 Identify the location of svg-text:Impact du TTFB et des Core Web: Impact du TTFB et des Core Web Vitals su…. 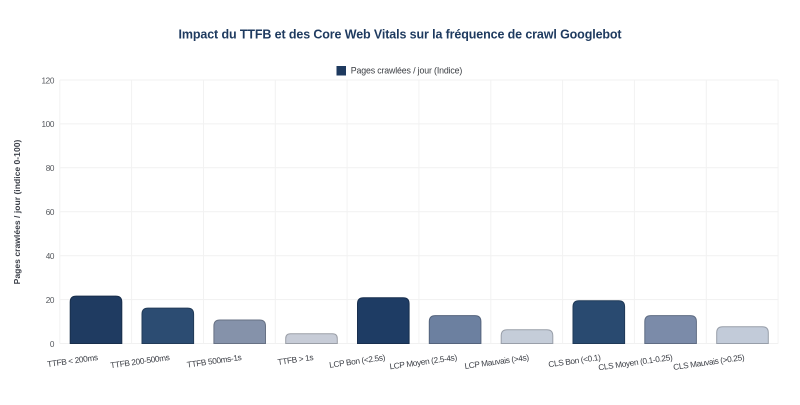
(401, 35).